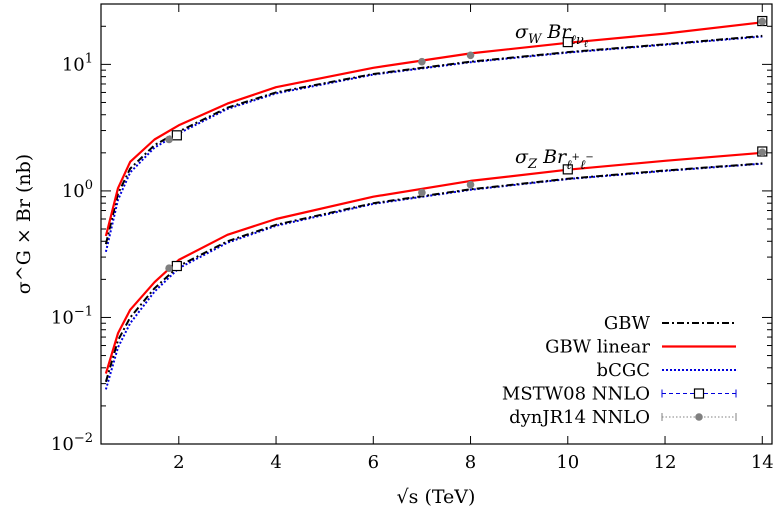 The width and height of the screenshot is (777, 514). What do you see at coordinates (470, 462) in the screenshot?
I see `x-tick-label: 8` at bounding box center [470, 462].